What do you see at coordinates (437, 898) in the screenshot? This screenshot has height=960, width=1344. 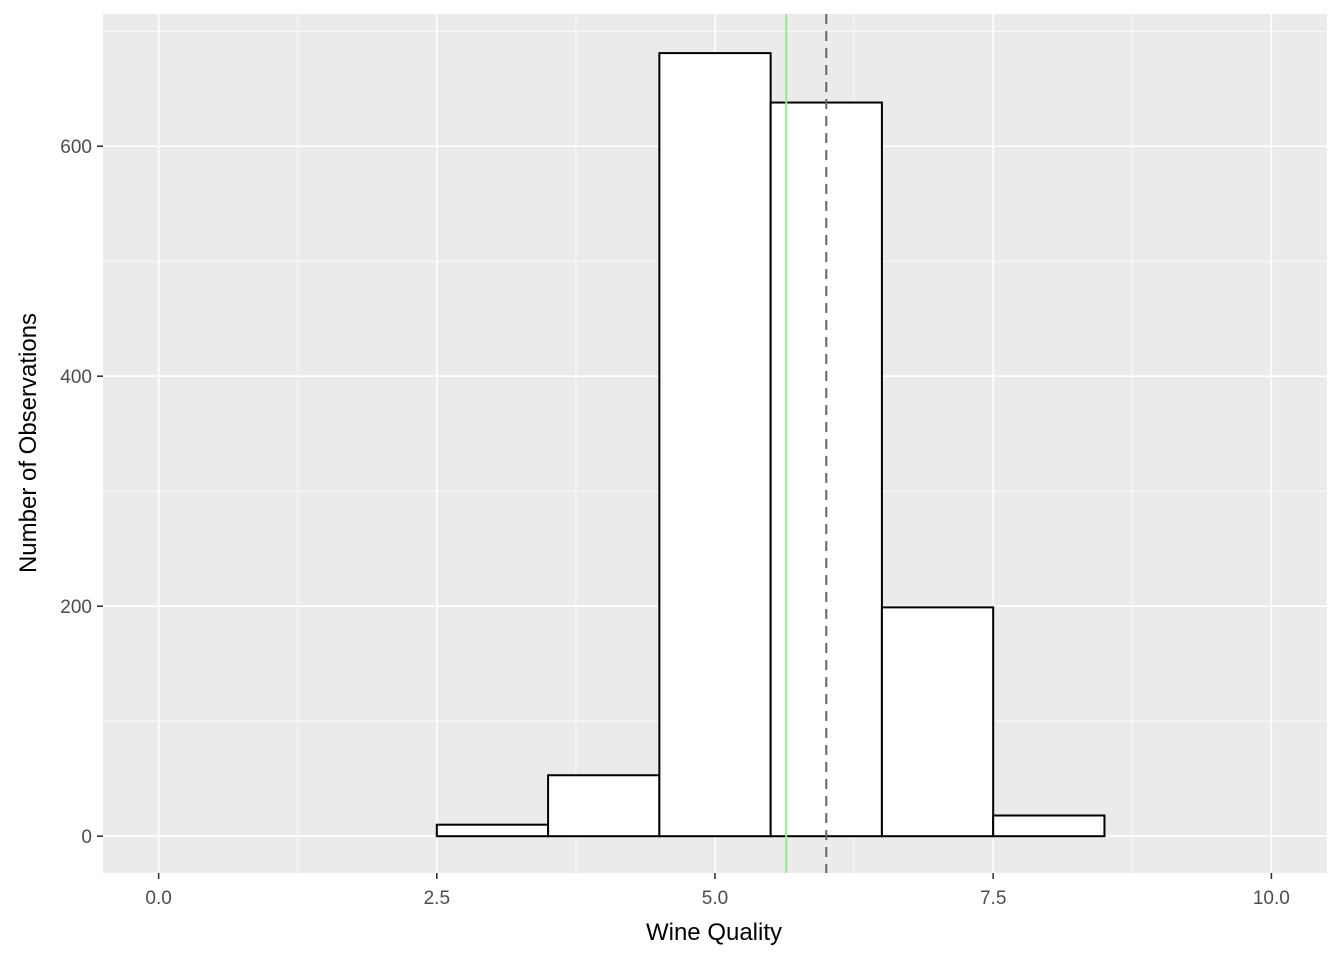 I see `x-tick-label: 2.5` at bounding box center [437, 898].